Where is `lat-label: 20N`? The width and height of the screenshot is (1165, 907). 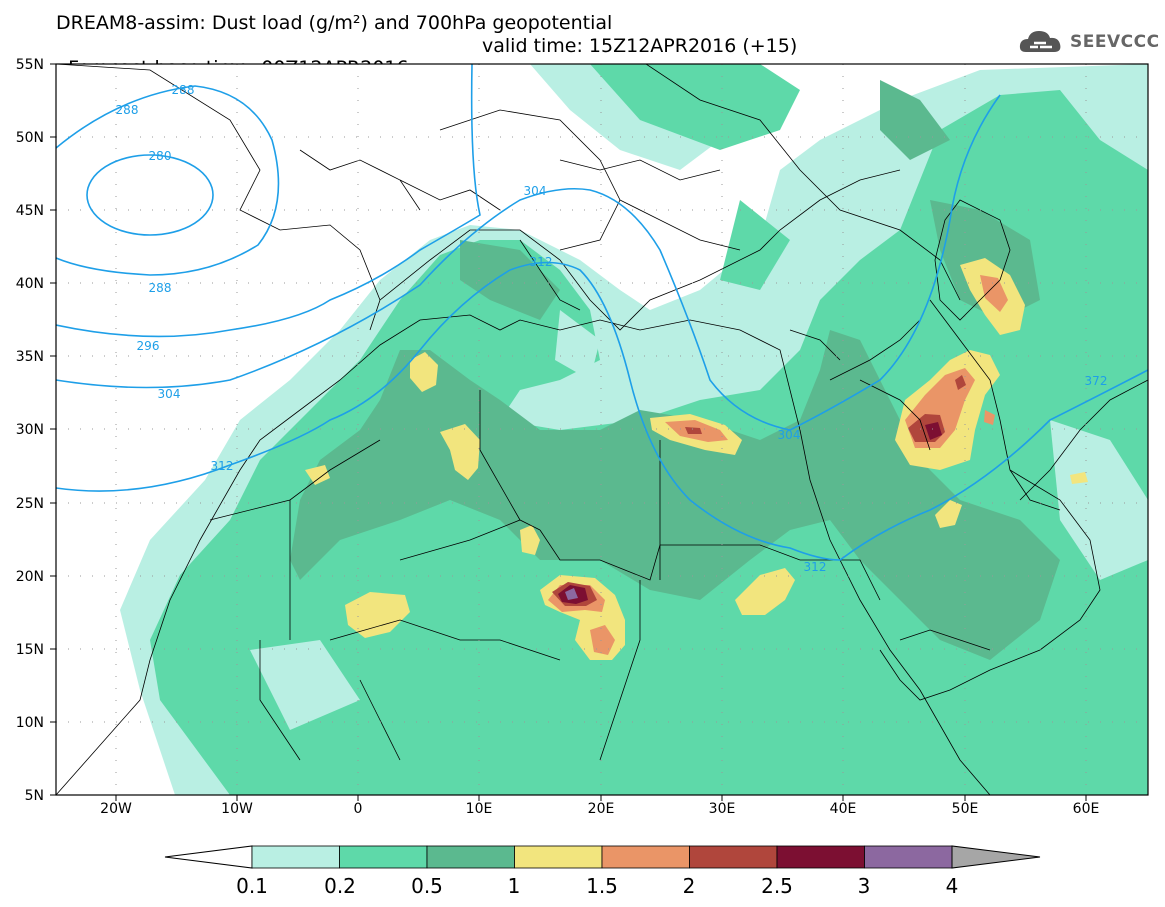
lat-label: 20N is located at coordinates (30, 577).